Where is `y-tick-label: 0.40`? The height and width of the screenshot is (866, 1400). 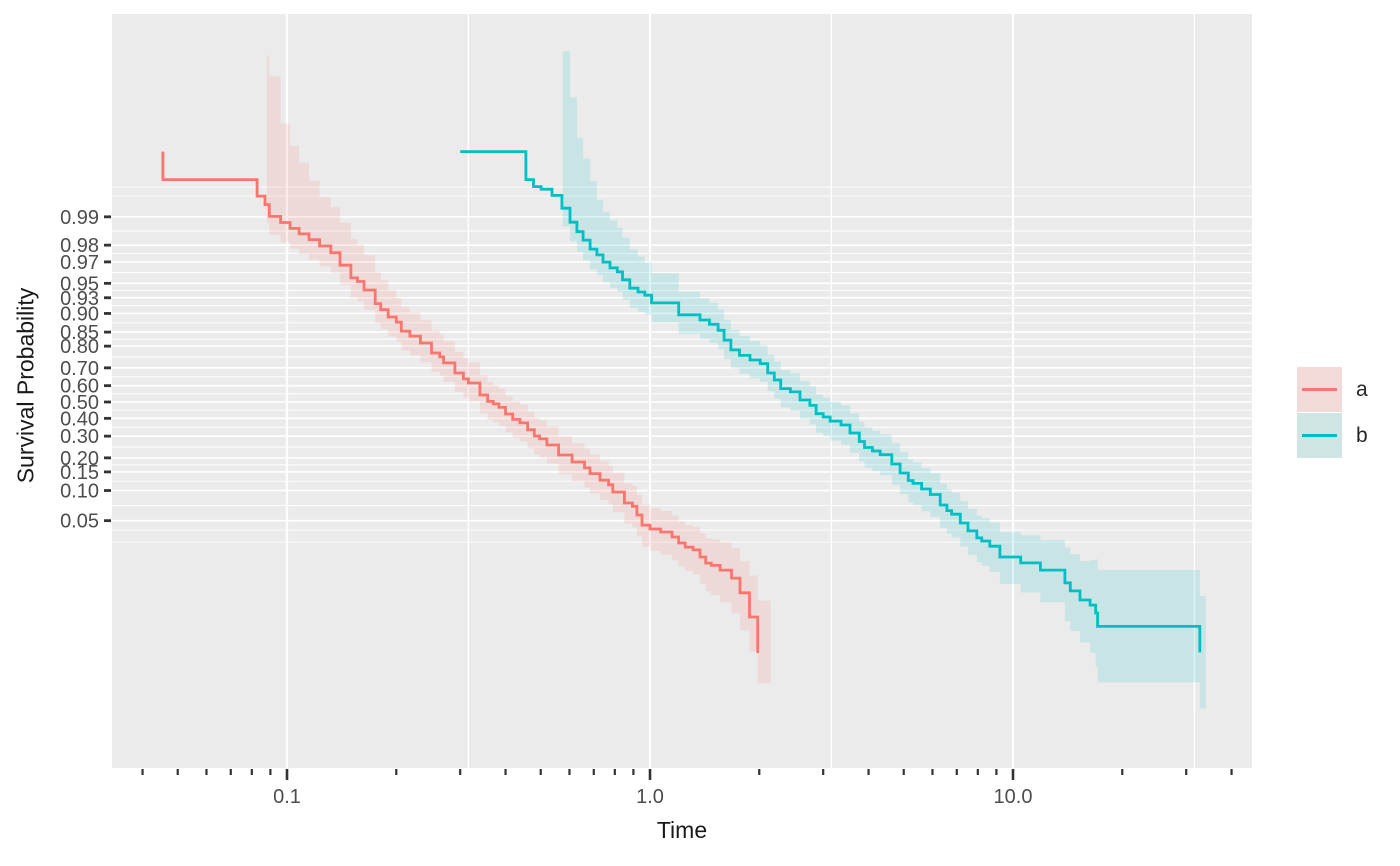
y-tick-label: 0.40 is located at coordinates (79, 419).